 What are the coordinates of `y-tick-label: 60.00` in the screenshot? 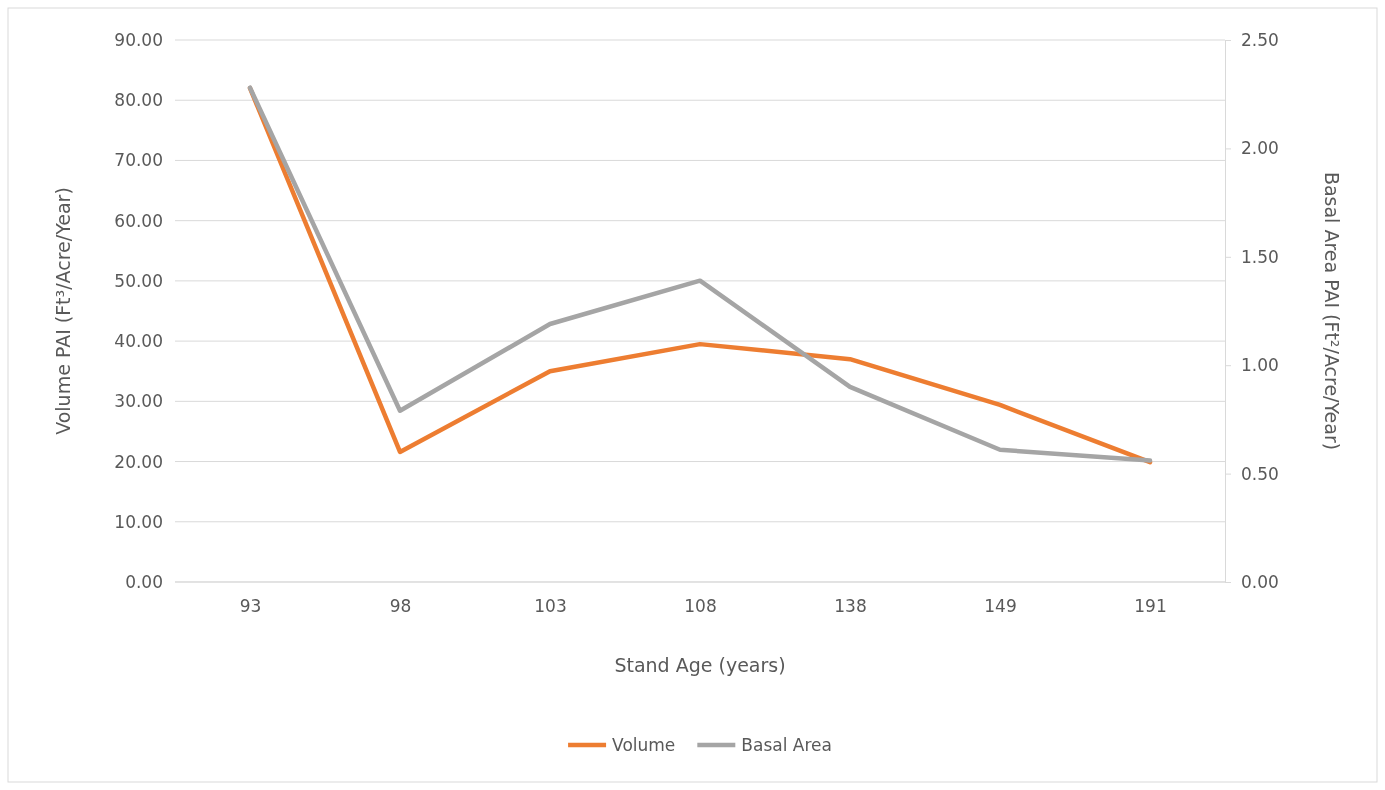 It's located at (138, 220).